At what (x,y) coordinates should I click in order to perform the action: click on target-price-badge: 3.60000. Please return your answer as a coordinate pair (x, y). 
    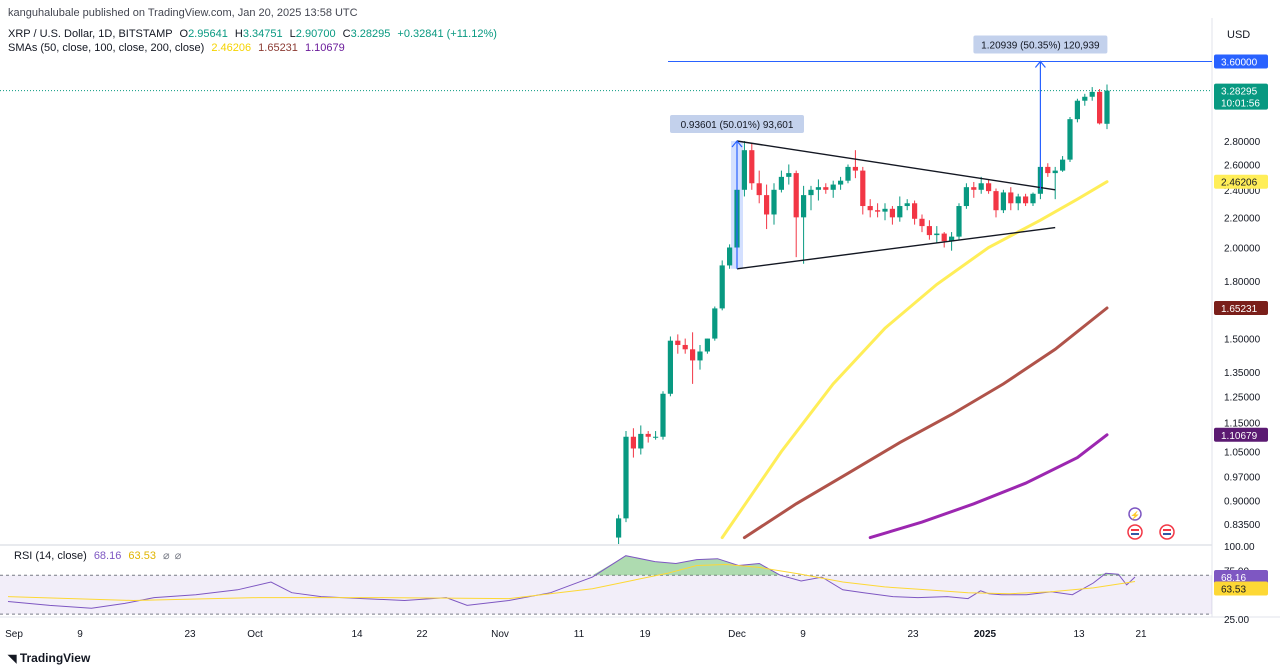
    Looking at the image, I should click on (1239, 62).